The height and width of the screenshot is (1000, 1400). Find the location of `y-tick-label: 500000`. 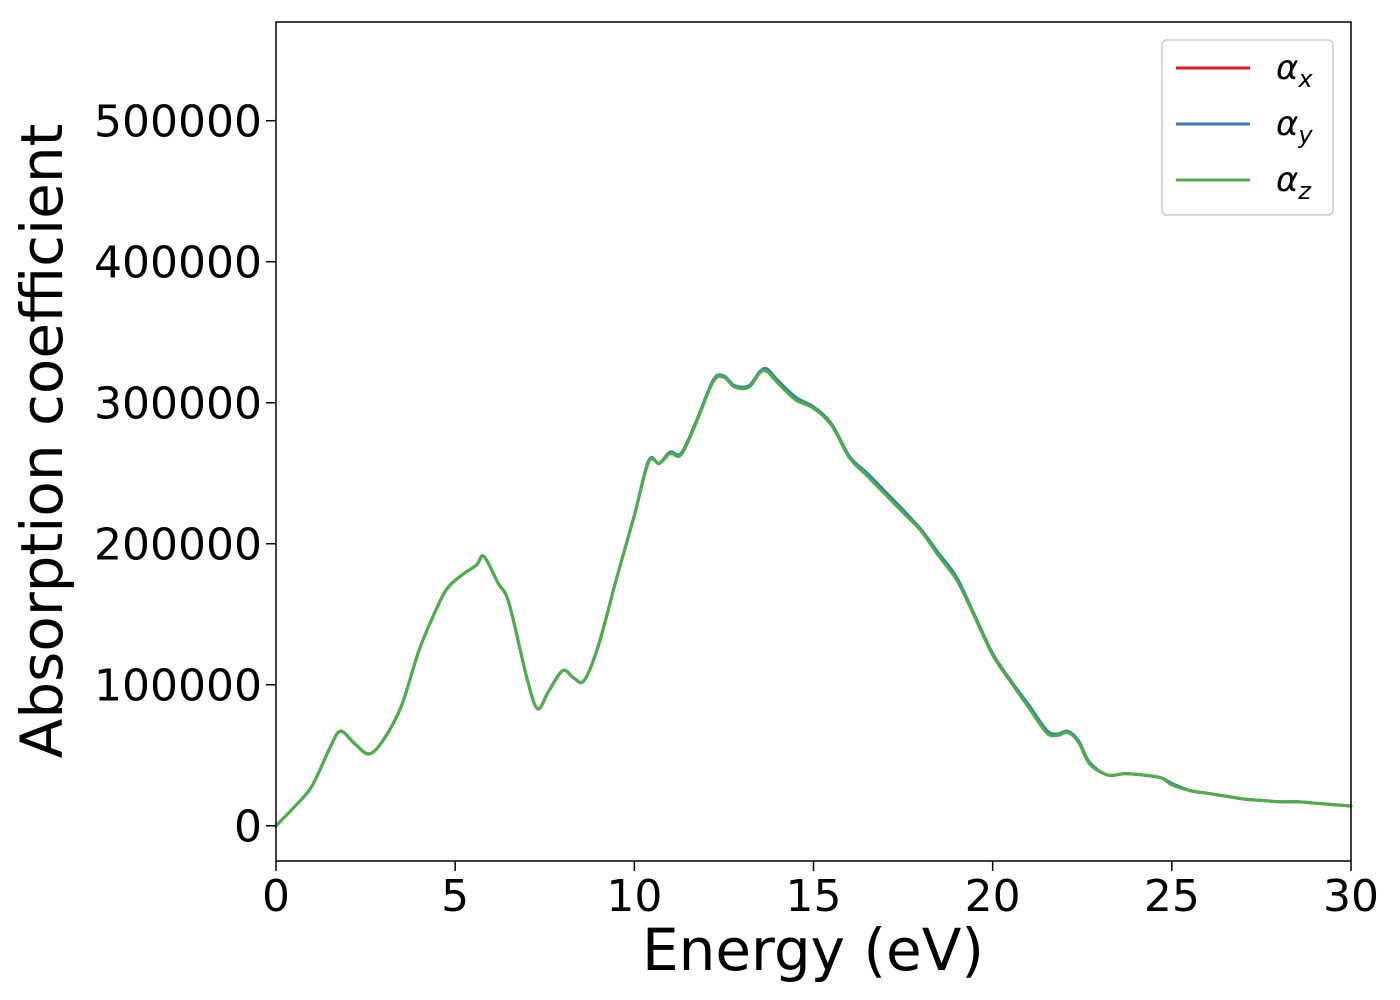

y-tick-label: 500000 is located at coordinates (178, 122).